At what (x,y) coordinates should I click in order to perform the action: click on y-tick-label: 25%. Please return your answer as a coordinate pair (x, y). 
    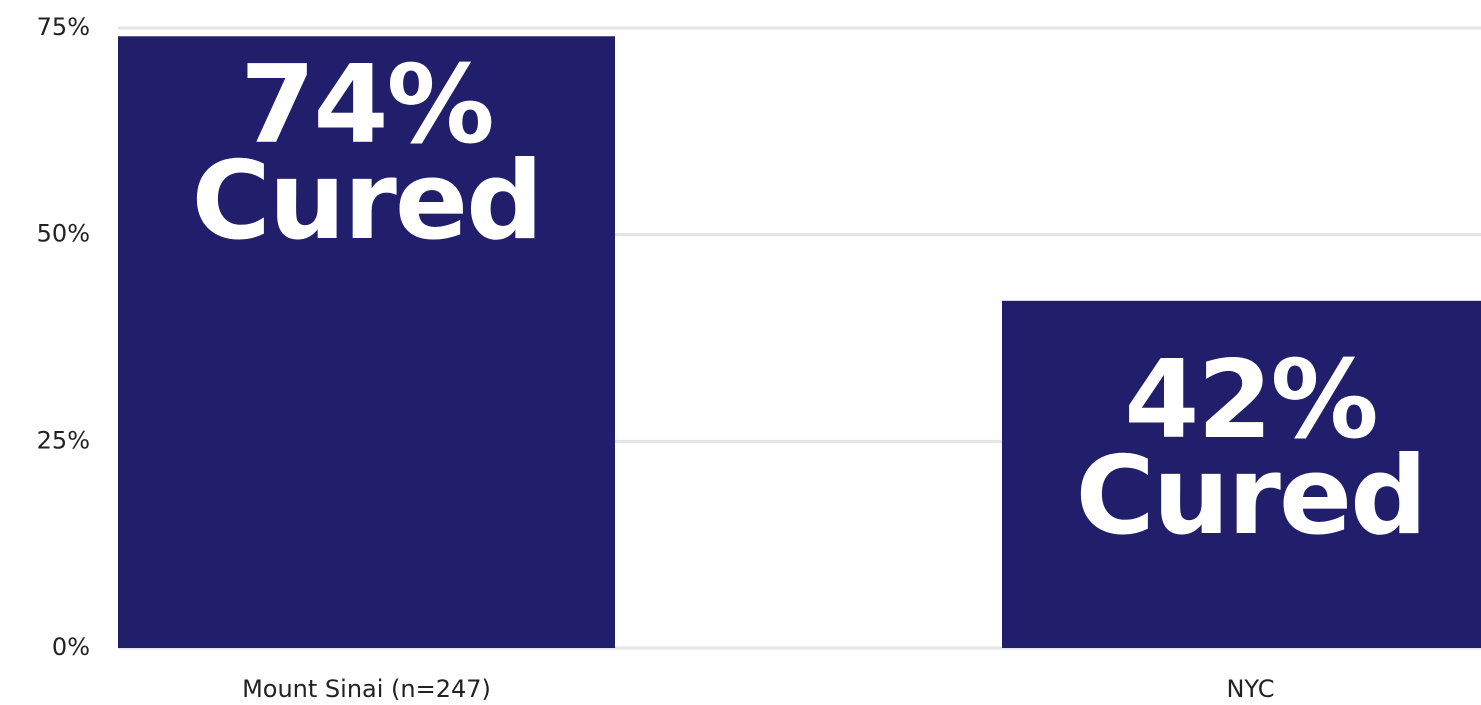
    Looking at the image, I should click on (63, 440).